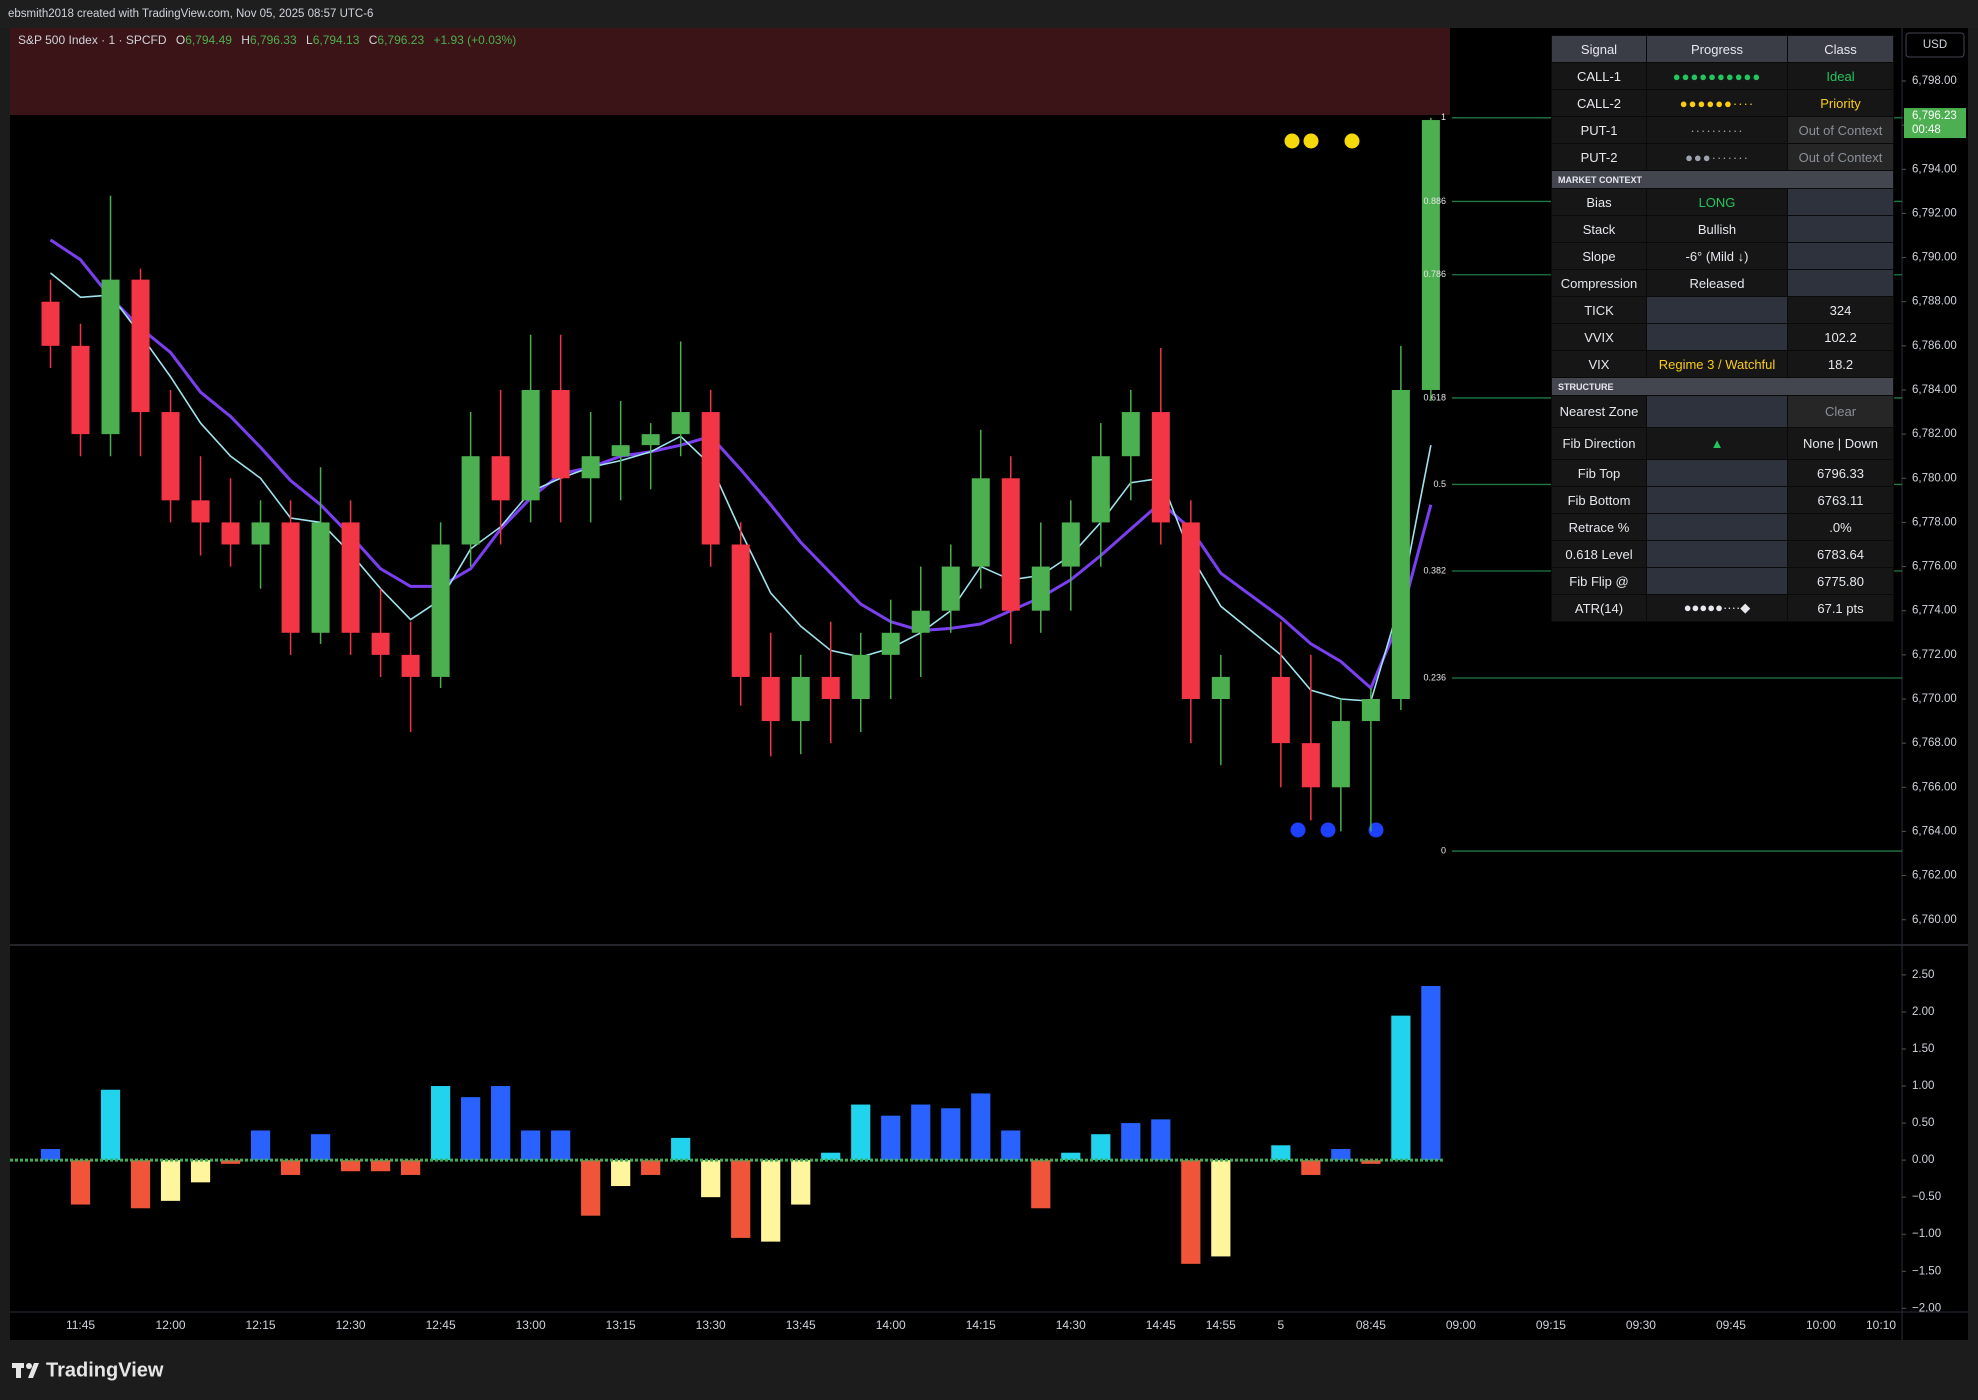  I want to click on x-tick-label: 10:00, so click(1821, 1325).